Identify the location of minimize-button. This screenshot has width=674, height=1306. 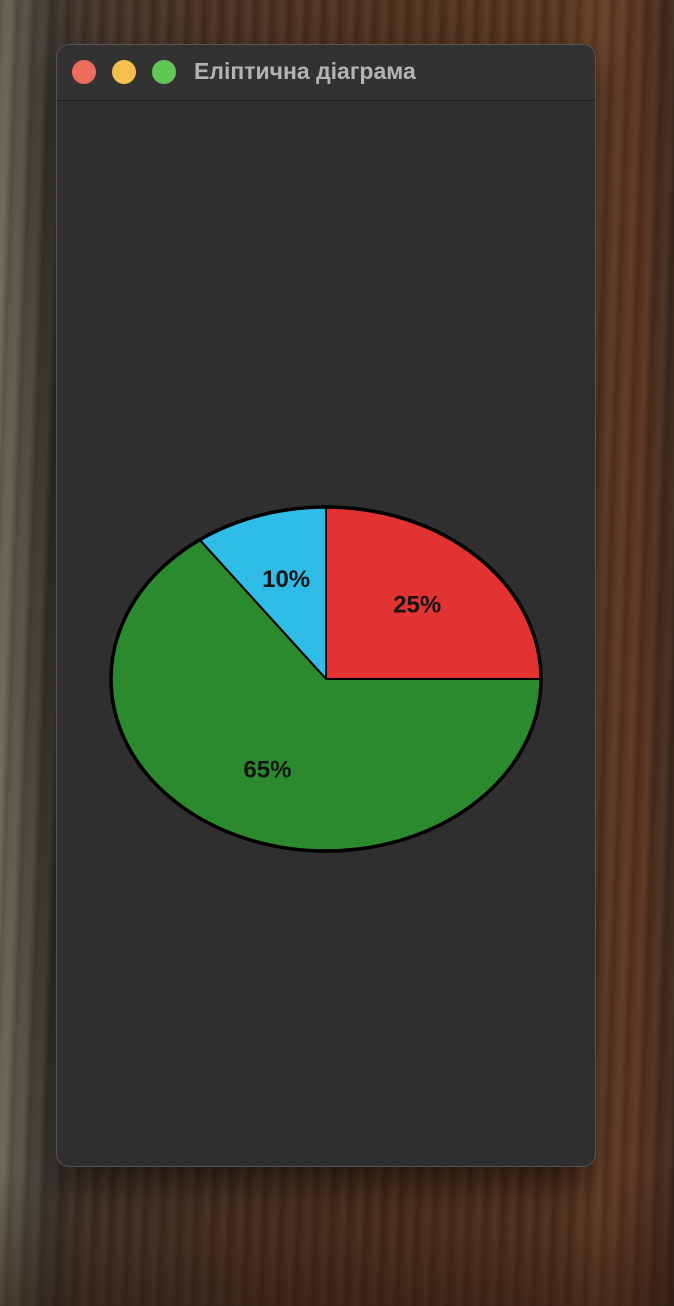
(124, 72).